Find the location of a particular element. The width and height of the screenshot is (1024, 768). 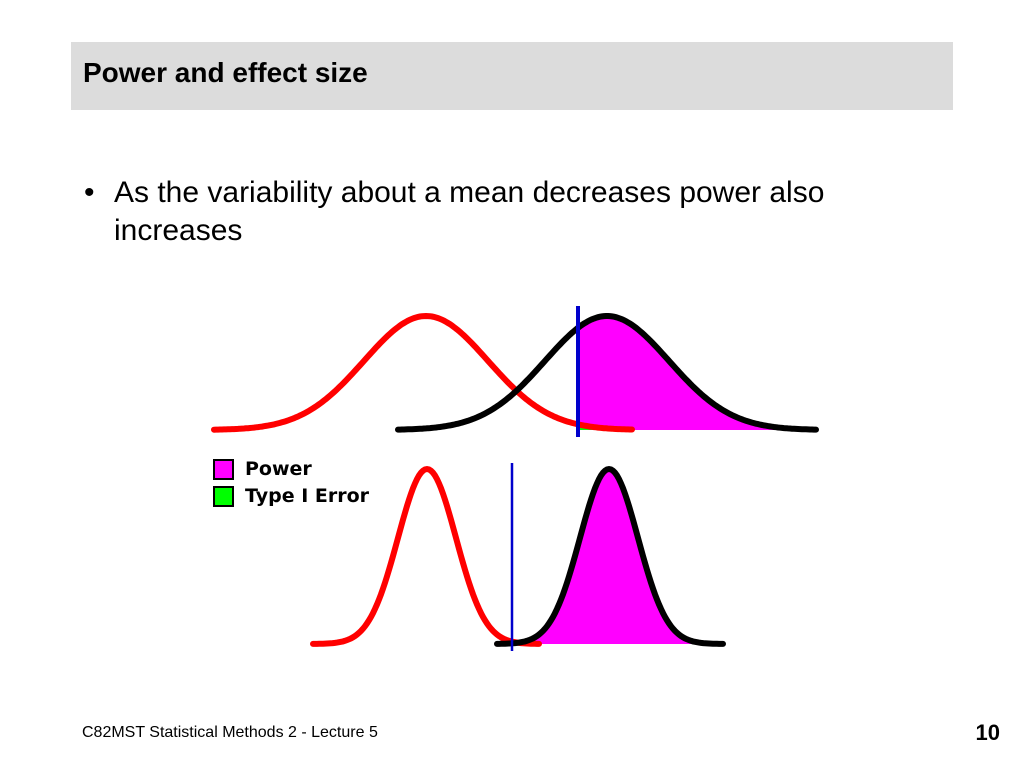

title-bar: Power and effect size is located at coordinates (512, 76).